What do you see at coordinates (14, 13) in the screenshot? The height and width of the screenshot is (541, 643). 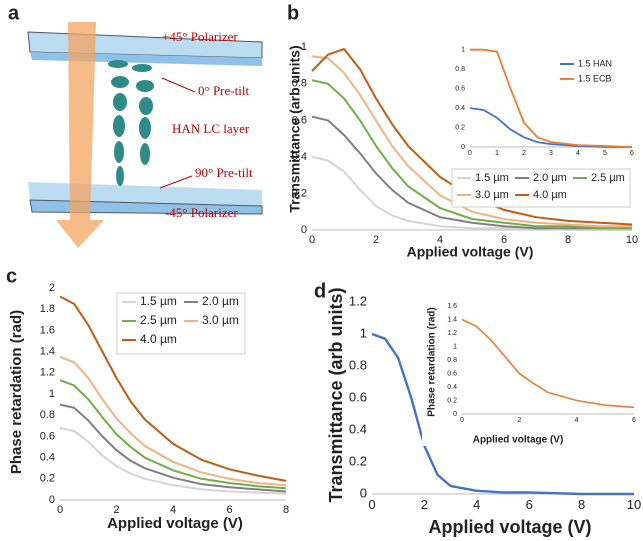 I see `panel-label: a` at bounding box center [14, 13].